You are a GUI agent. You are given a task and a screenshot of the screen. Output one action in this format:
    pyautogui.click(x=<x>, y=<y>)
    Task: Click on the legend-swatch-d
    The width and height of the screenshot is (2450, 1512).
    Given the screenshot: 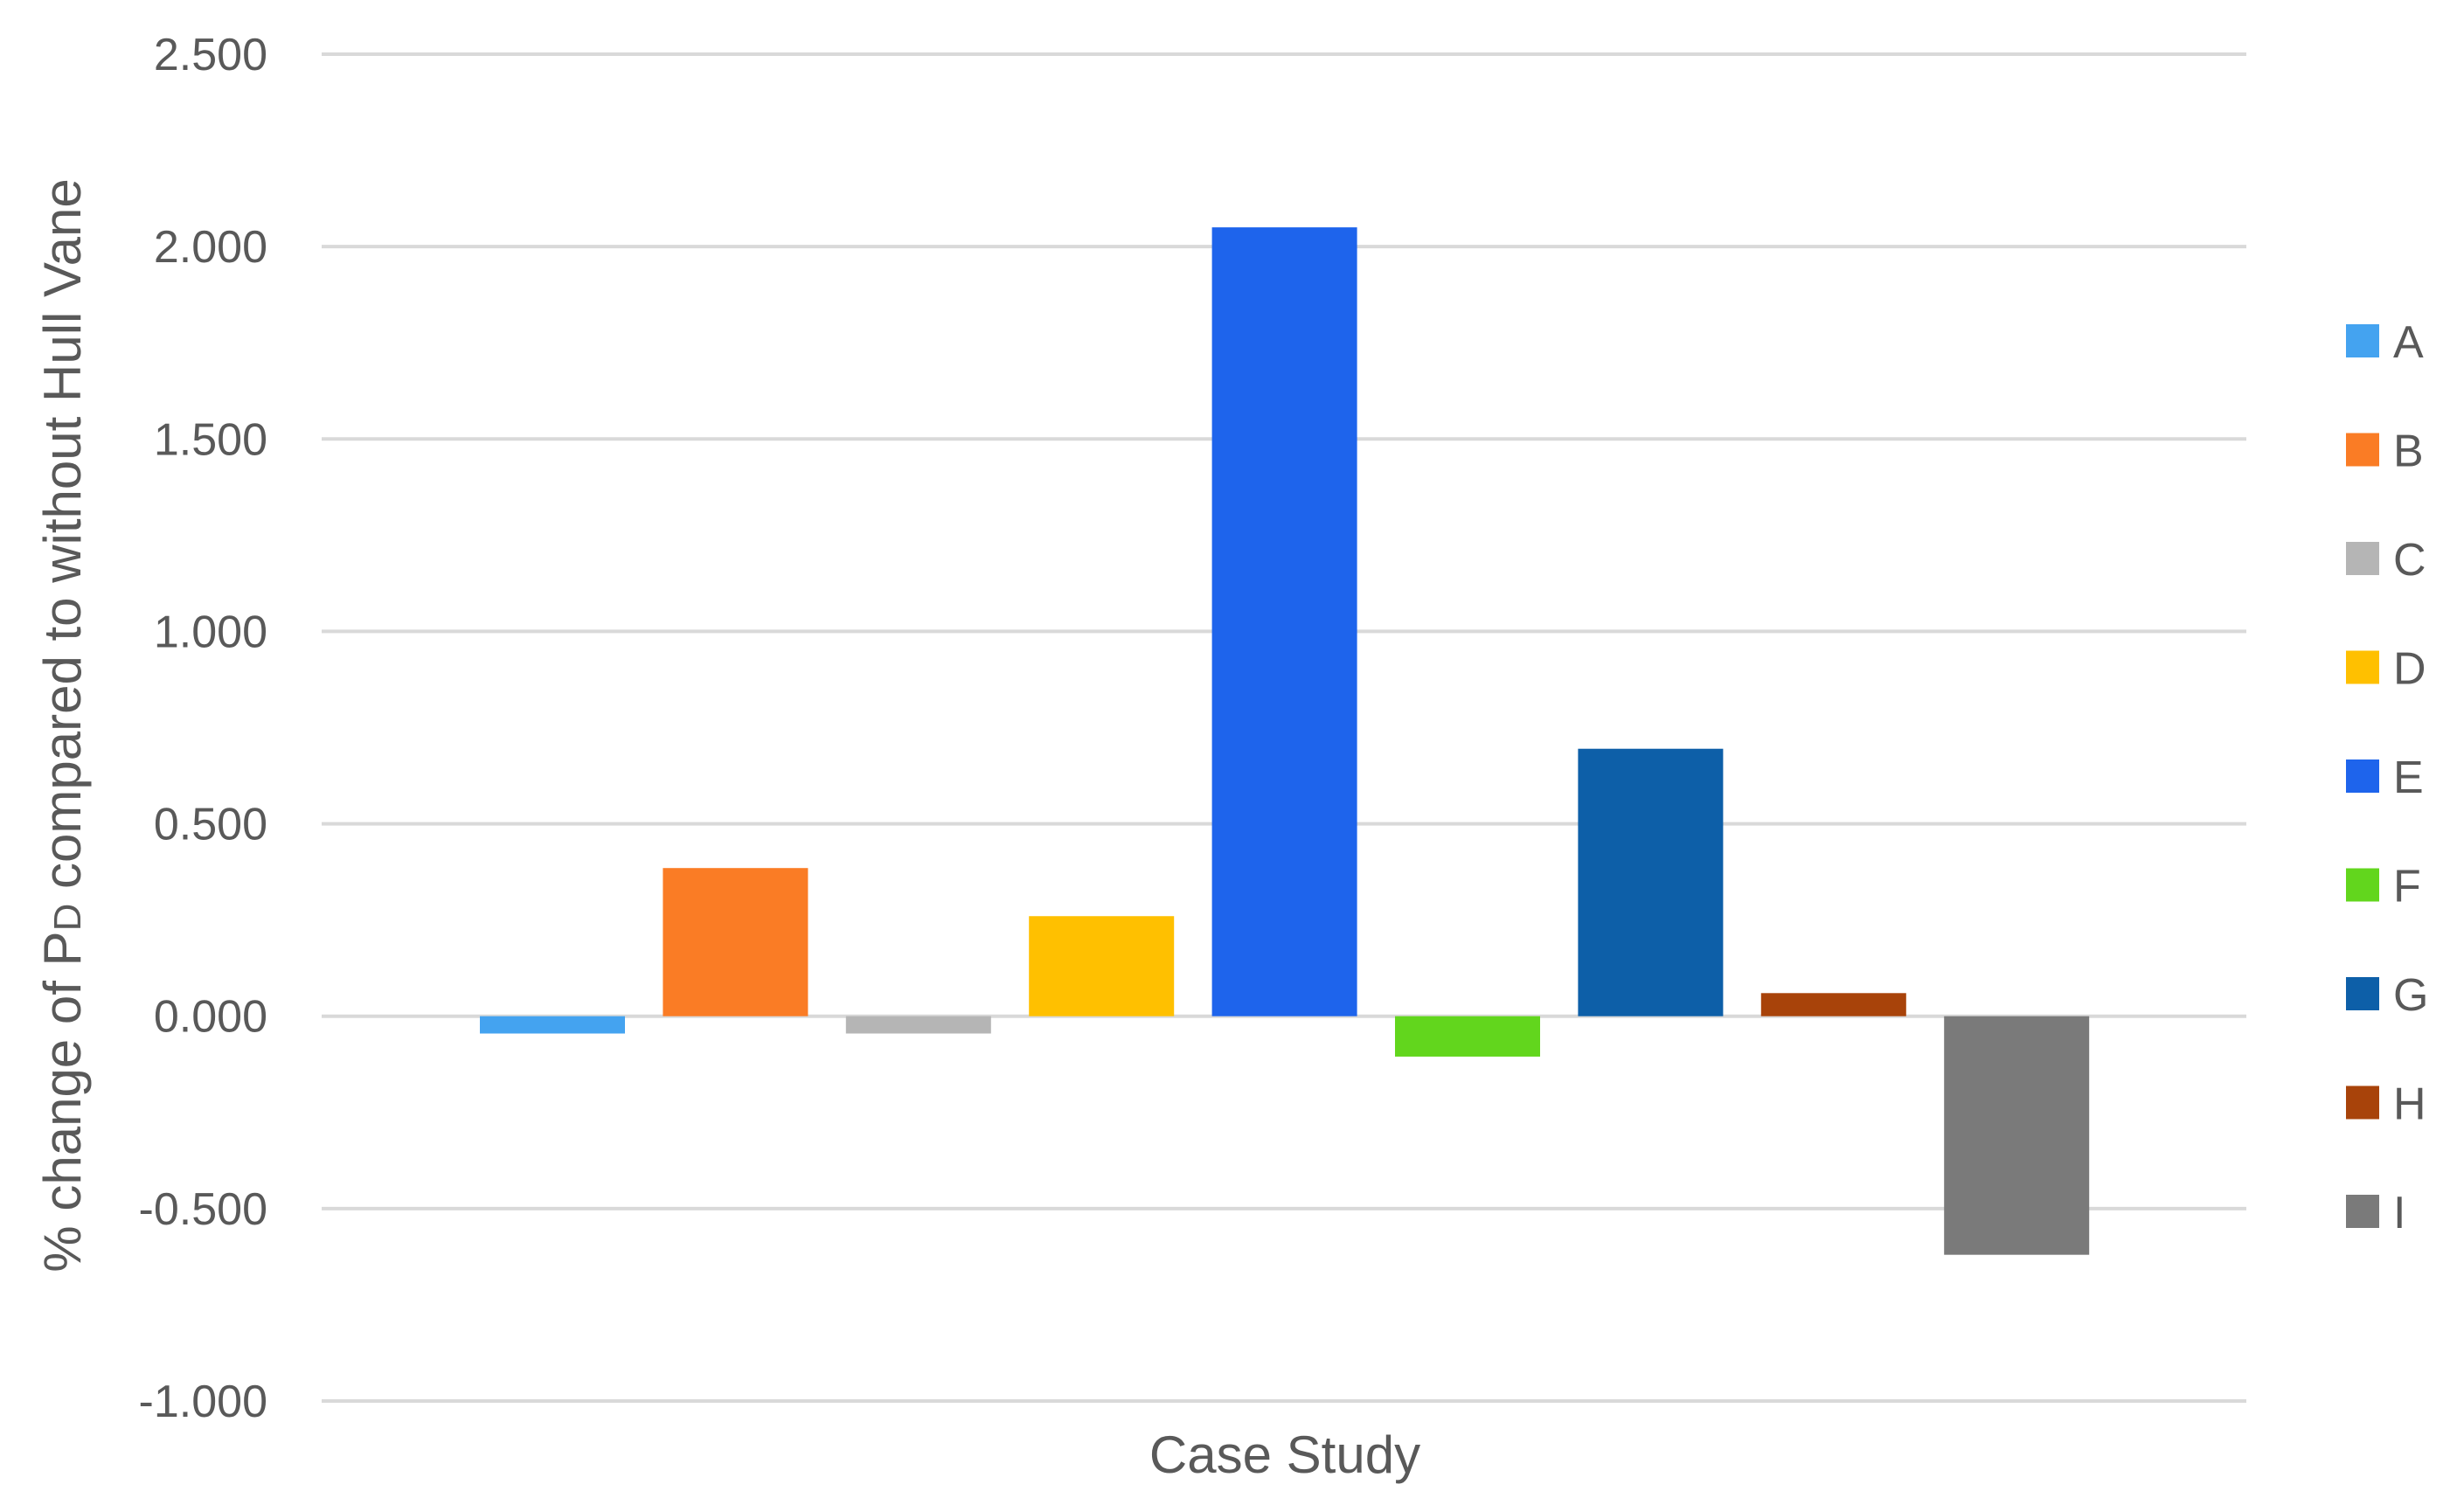 What is the action you would take?
    pyautogui.click(x=2362, y=667)
    